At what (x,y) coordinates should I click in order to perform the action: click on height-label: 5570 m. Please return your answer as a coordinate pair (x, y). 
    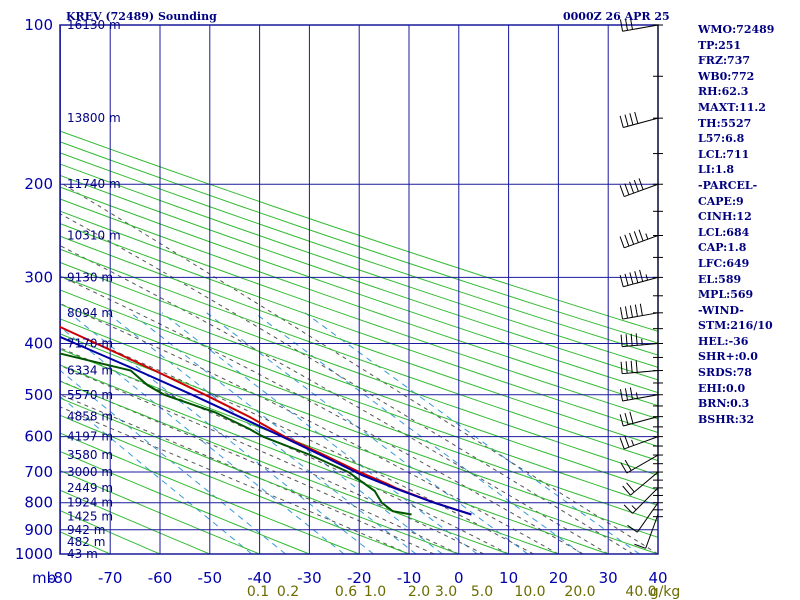
    Looking at the image, I should click on (90, 395).